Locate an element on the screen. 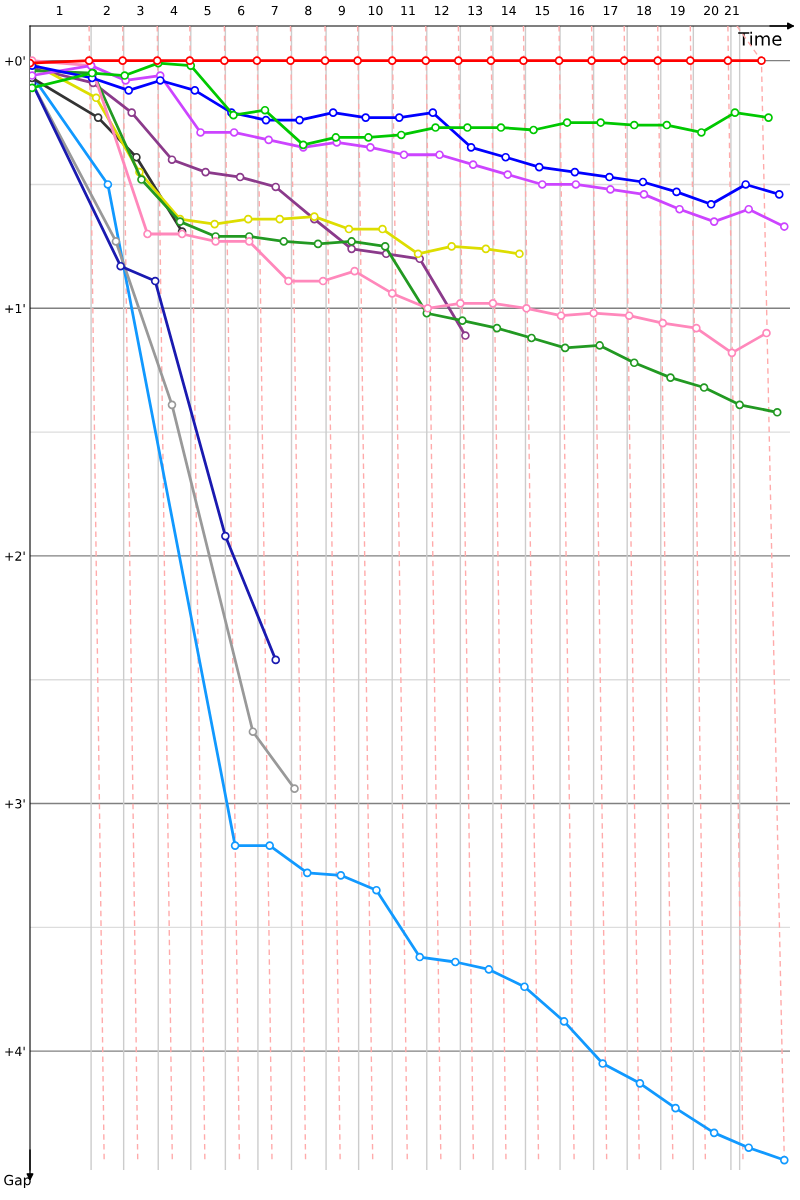 The height and width of the screenshot is (1200, 800). x-tick-label: 2 is located at coordinates (106, 10).